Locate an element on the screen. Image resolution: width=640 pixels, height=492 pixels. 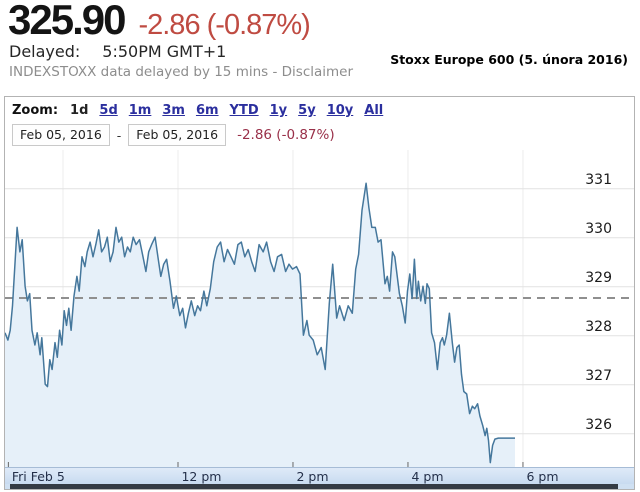
delay-note-text: INDEXSTOXX data delayed by 15 mins - is located at coordinates (145, 72).